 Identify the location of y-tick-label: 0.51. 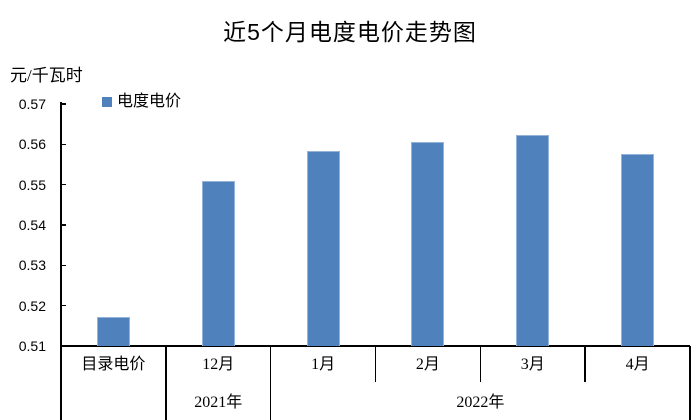
(32, 346).